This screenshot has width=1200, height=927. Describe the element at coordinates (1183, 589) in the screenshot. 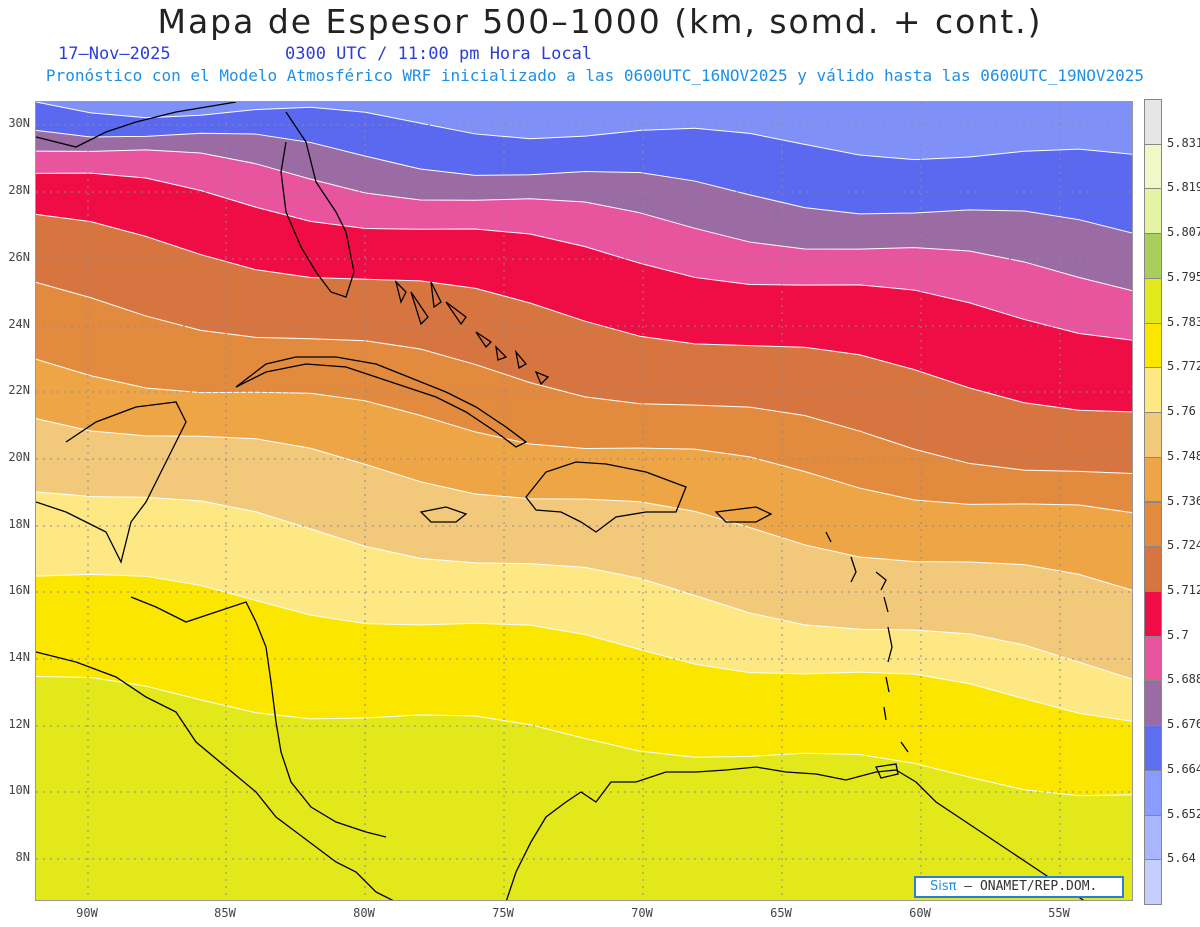

I see `colorbar-label: 5.712` at that location.